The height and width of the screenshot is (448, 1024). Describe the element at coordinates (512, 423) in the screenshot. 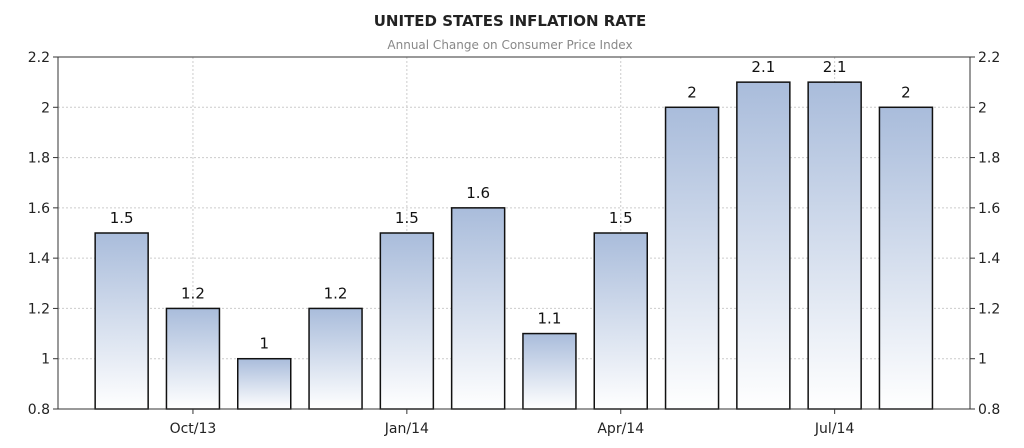

I see `x-axis-ticks: Oct/13 Jan/14 Apr/14 Jul/14` at that location.